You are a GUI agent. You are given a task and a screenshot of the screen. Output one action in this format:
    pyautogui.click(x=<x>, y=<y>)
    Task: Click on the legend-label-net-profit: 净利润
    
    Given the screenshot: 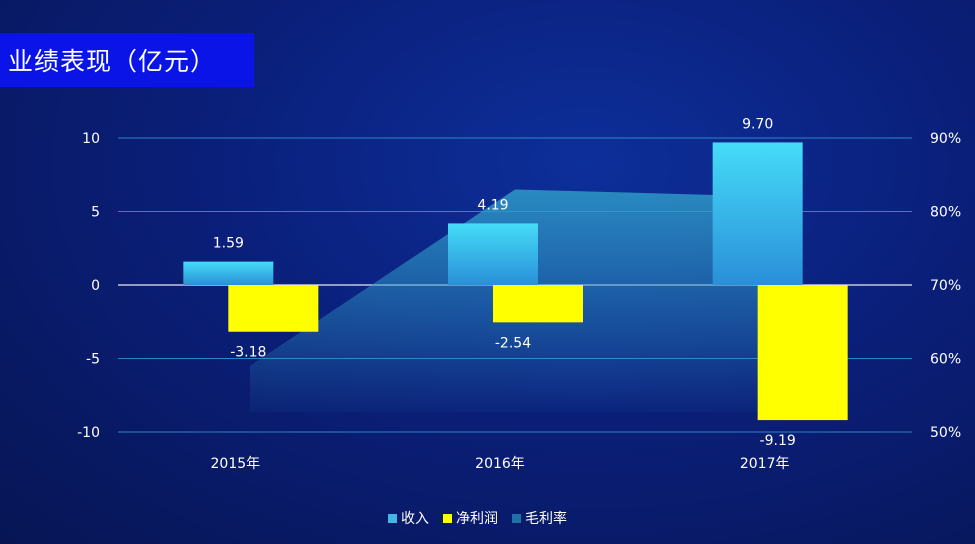 What is the action you would take?
    pyautogui.click(x=477, y=519)
    